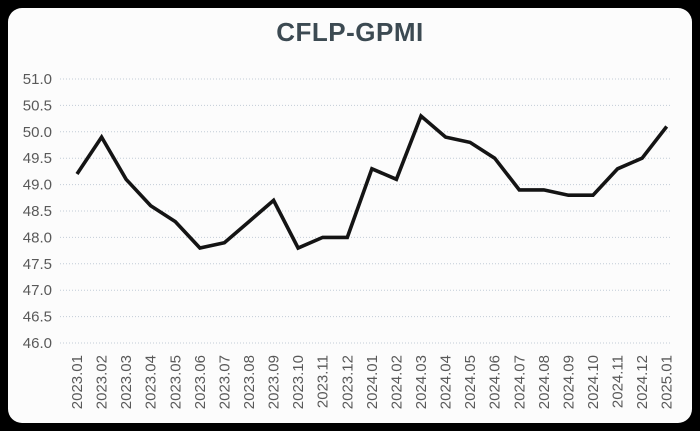  I want to click on x-tick-label: 2023.11, so click(323, 381).